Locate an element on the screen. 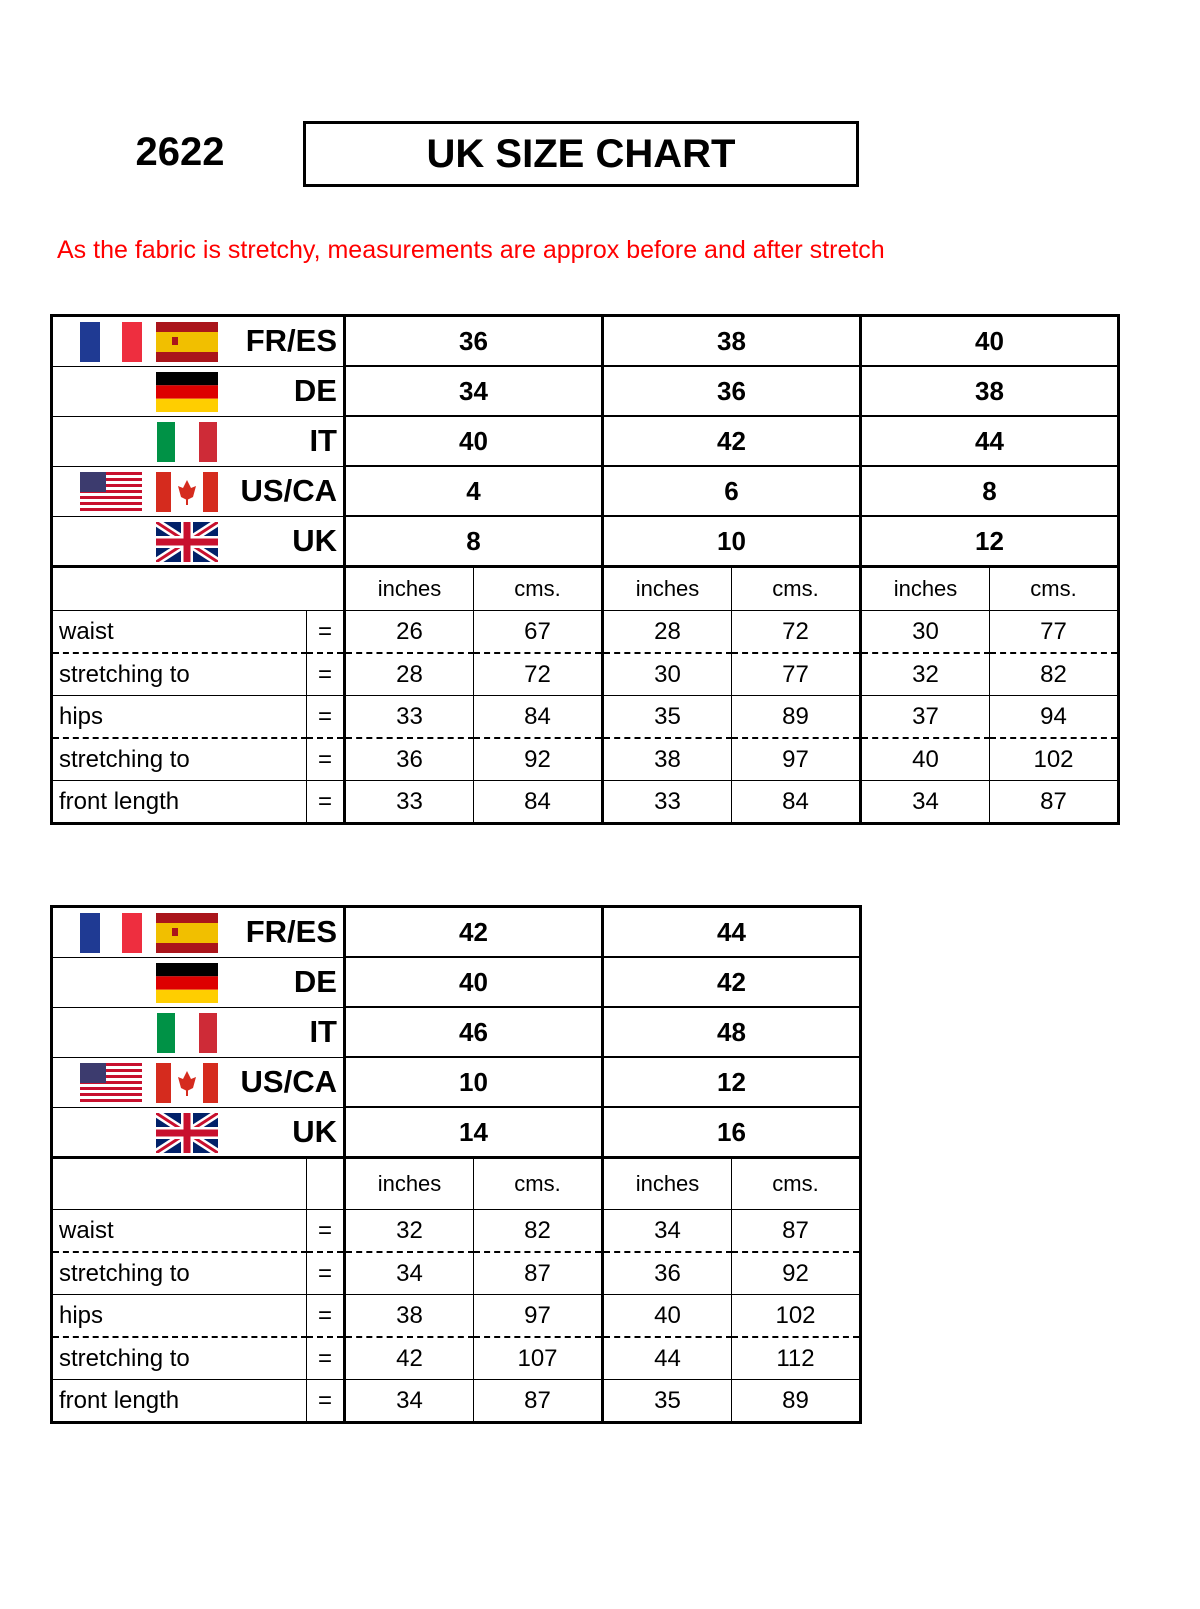 The width and height of the screenshot is (1200, 1609). size-row-uk: UK 14 16 is located at coordinates (456, 1132).